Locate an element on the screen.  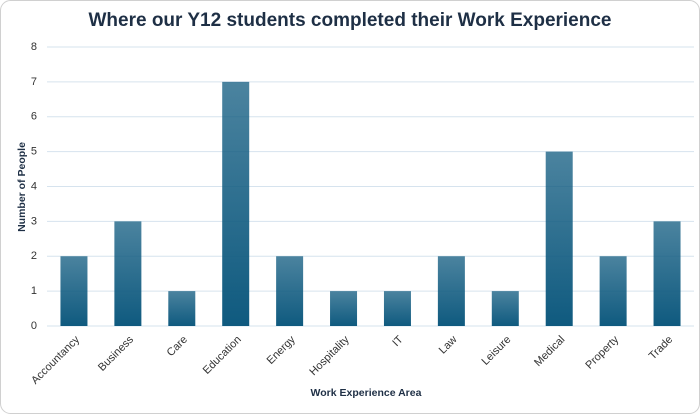
y-tick-label: 7 is located at coordinates (34, 82).